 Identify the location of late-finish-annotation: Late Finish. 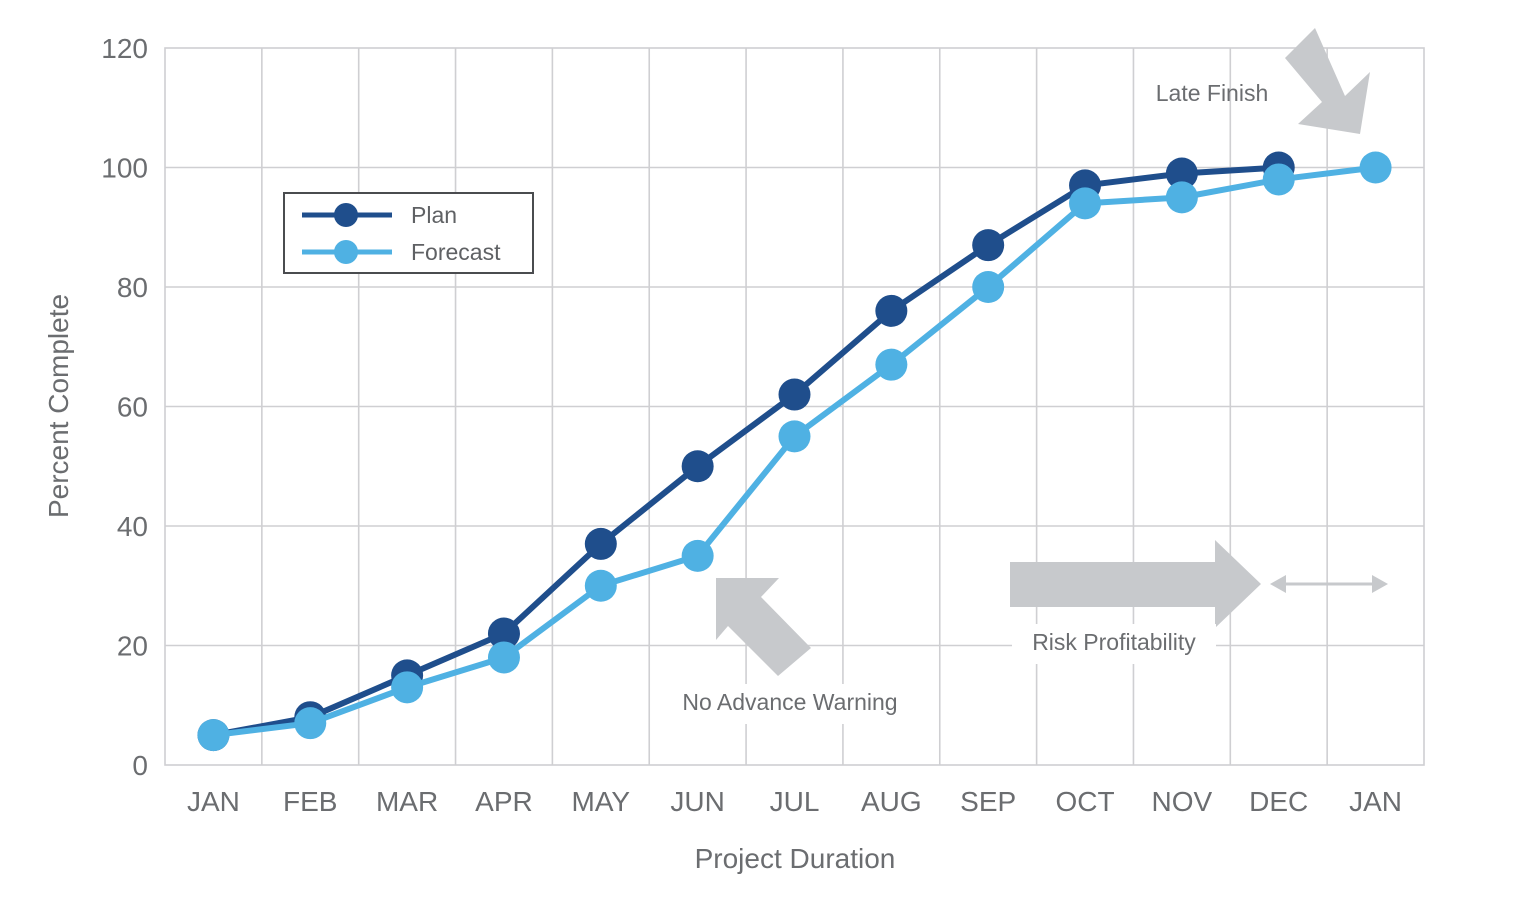
(1263, 81).